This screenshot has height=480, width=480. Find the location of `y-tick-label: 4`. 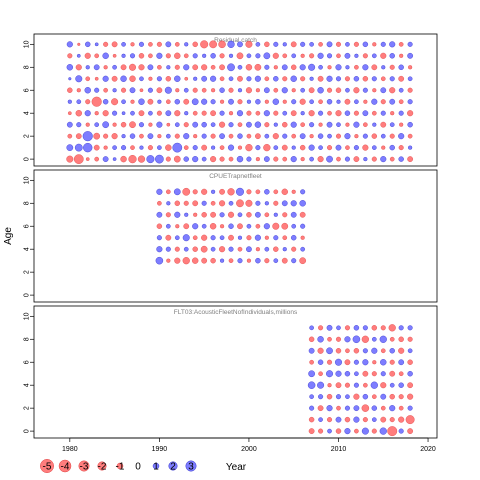

y-tick-label: 4 is located at coordinates (27, 113).